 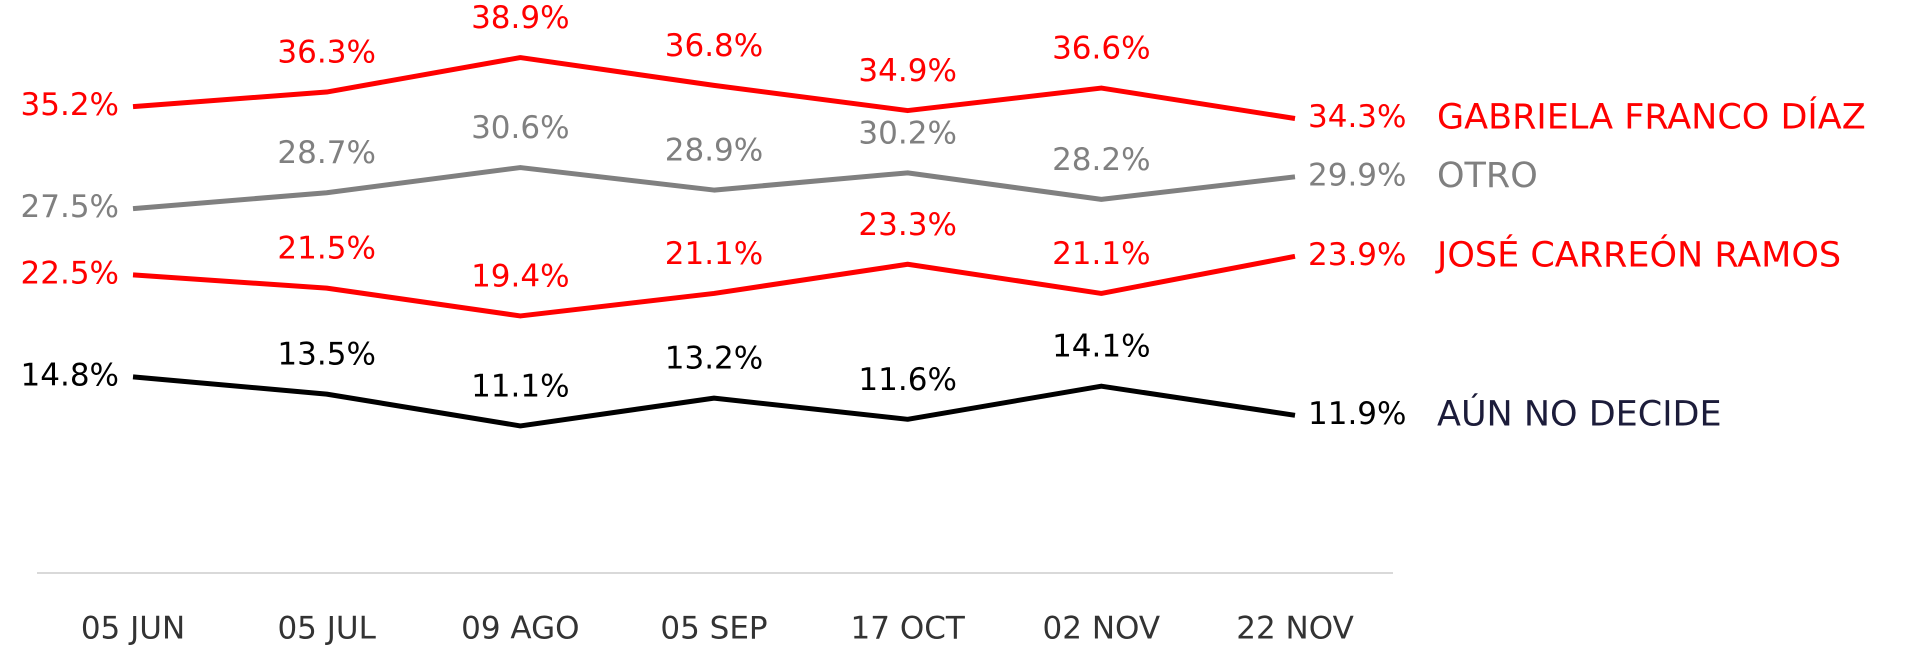 What do you see at coordinates (1357, 175) in the screenshot?
I see `data-label: 29.9%` at bounding box center [1357, 175].